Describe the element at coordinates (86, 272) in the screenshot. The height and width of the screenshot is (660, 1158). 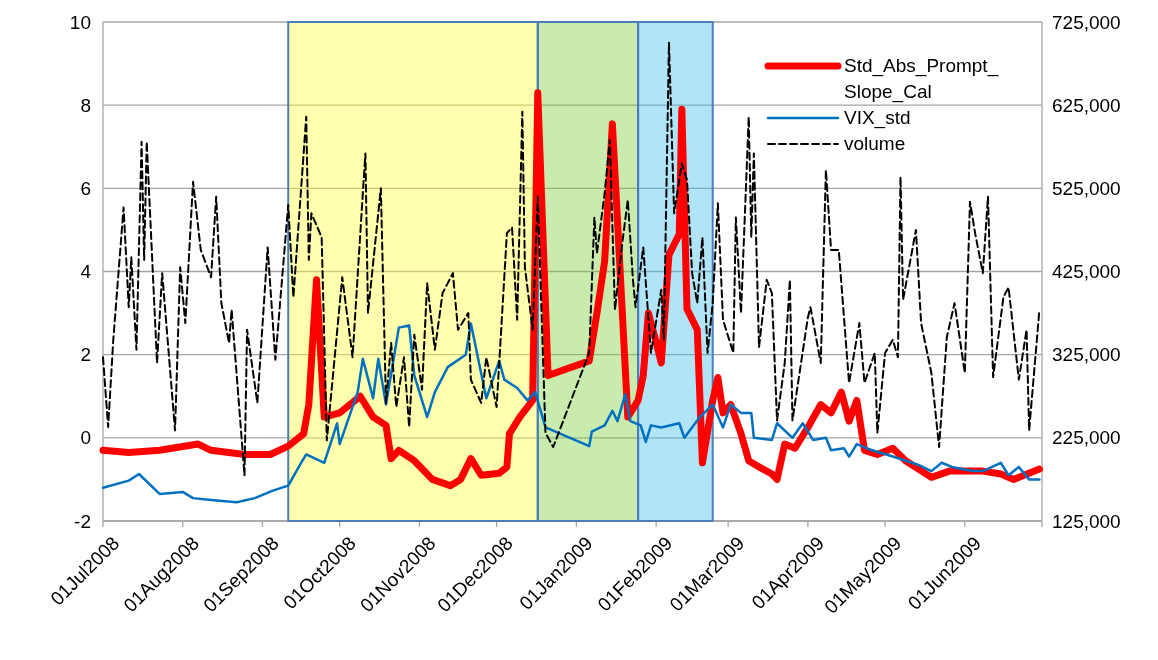
I see `y-tick-label: 4` at that location.